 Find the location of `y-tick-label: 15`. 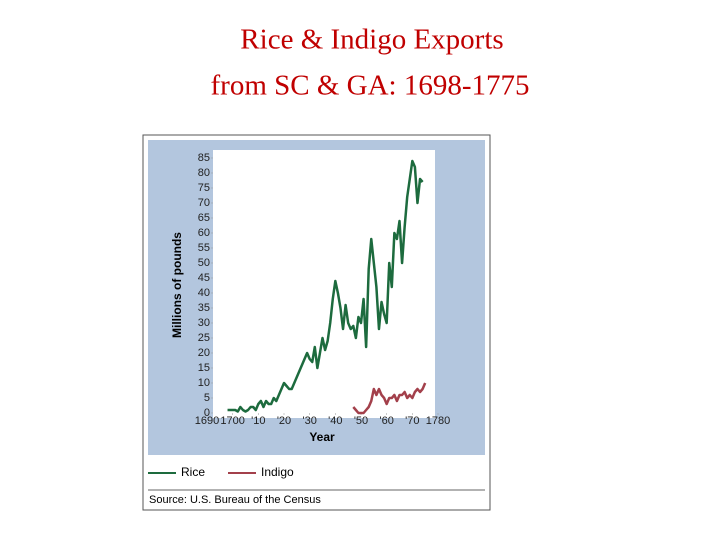

y-tick-label: 15 is located at coordinates (204, 368).